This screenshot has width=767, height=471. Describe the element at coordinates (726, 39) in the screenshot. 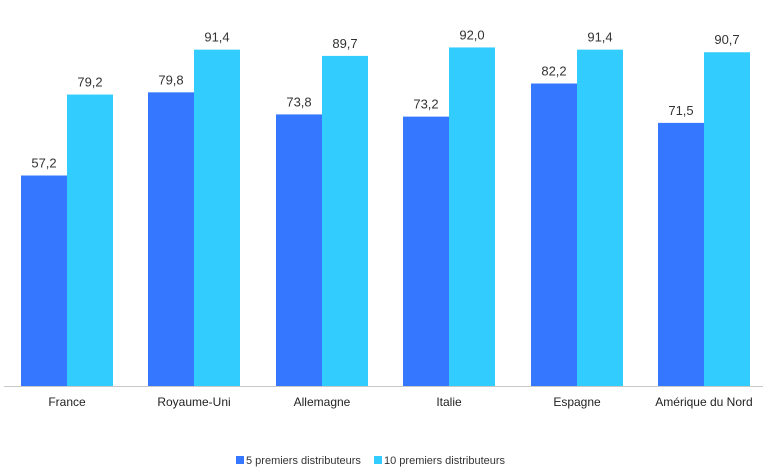

I see `data-label-top10-5: 90,7` at that location.